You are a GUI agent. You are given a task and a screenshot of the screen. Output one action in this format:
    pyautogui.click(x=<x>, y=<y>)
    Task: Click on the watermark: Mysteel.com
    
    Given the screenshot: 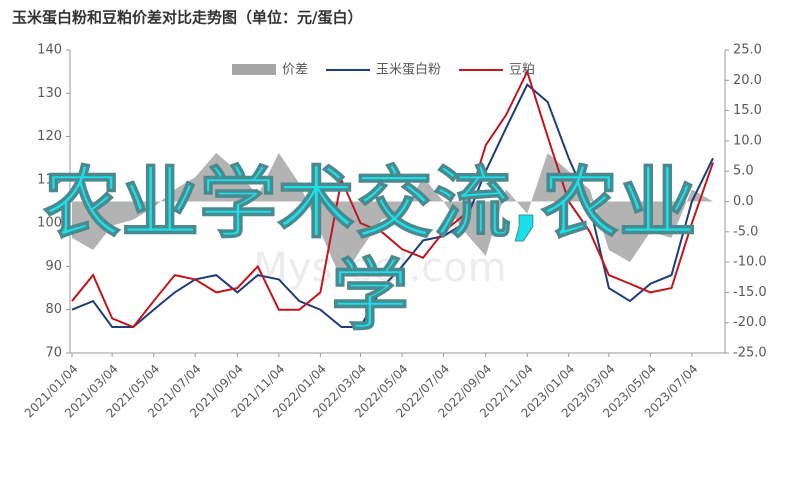 What is the action you would take?
    pyautogui.click(x=379, y=268)
    